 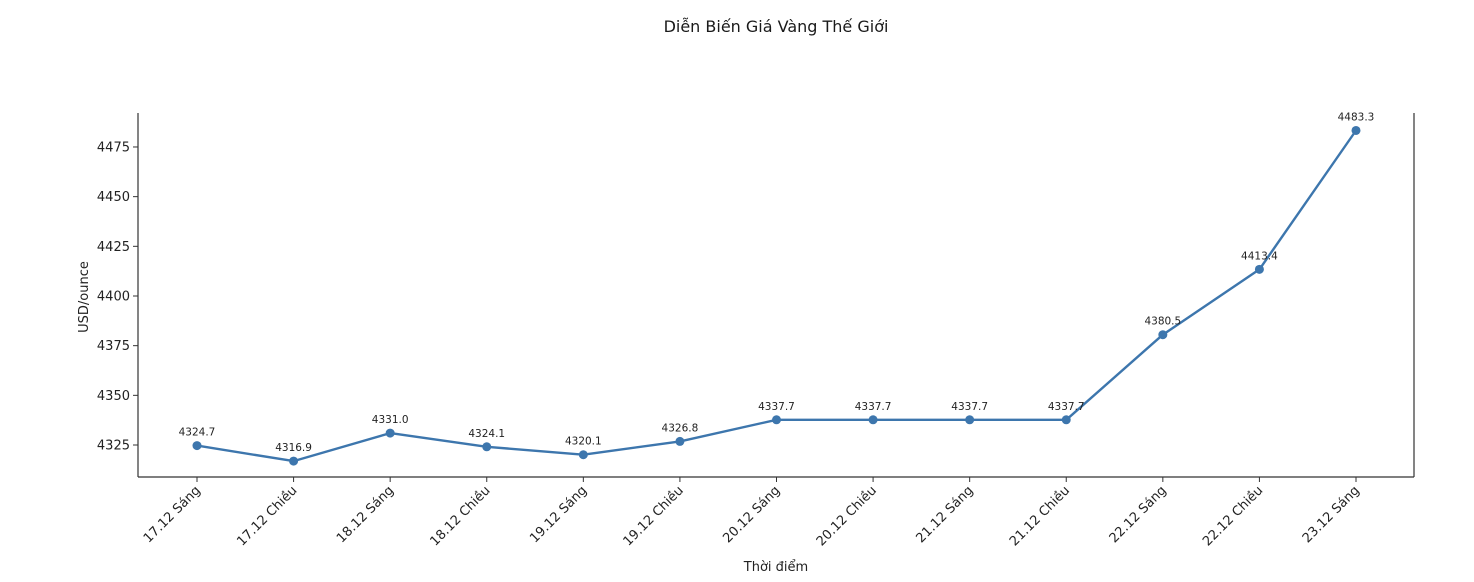 What do you see at coordinates (1356, 117) in the screenshot?
I see `data-label: 4483.3` at bounding box center [1356, 117].